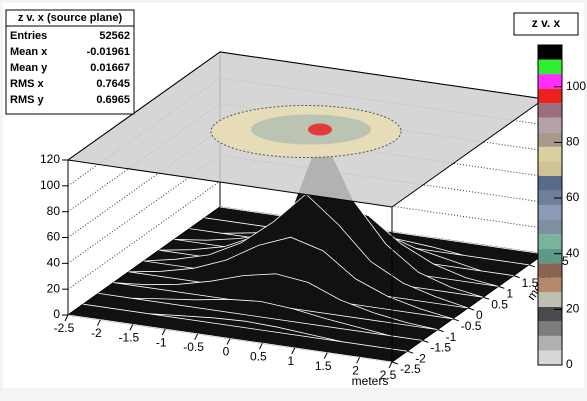 The image size is (587, 401). Describe the element at coordinates (29, 52) in the screenshot. I see `stats-label: Mean x` at that location.